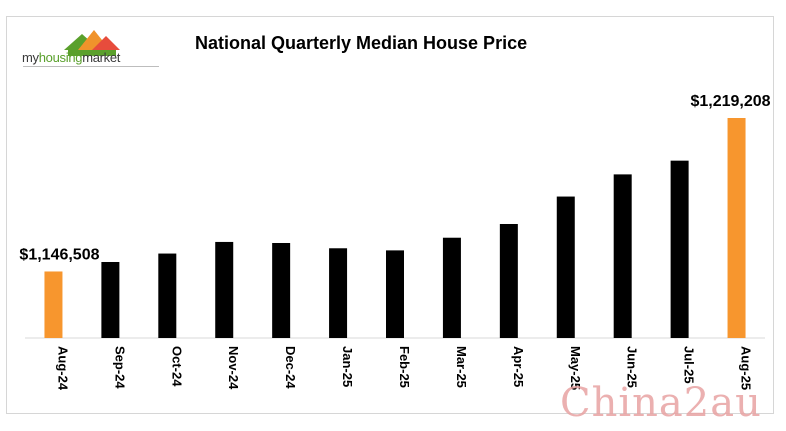 The image size is (786, 431). I want to click on logo-house-icon, so click(92, 43).